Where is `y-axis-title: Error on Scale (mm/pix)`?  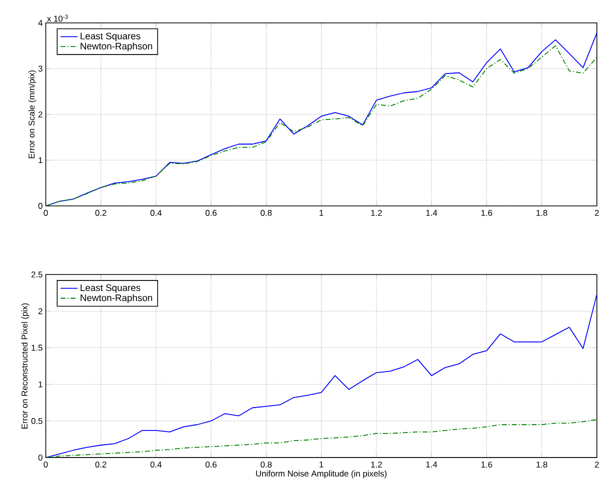
y-axis-title: Error on Scale (mm/pix) is located at coordinates (32, 114).